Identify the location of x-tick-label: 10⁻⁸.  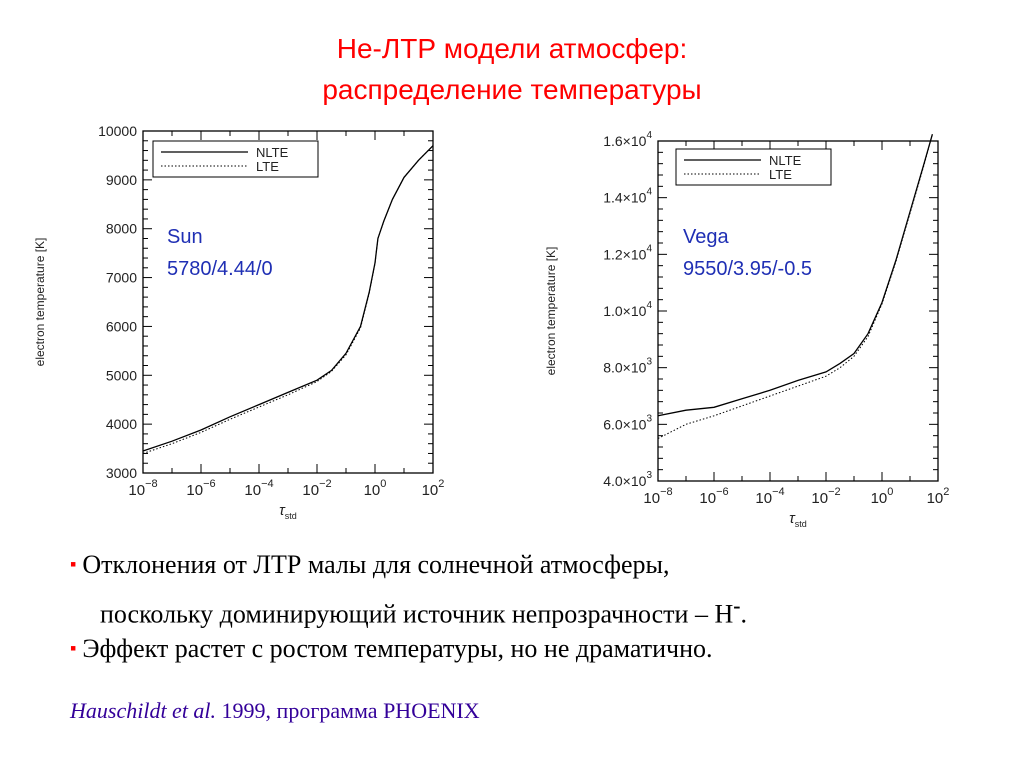
(657, 496).